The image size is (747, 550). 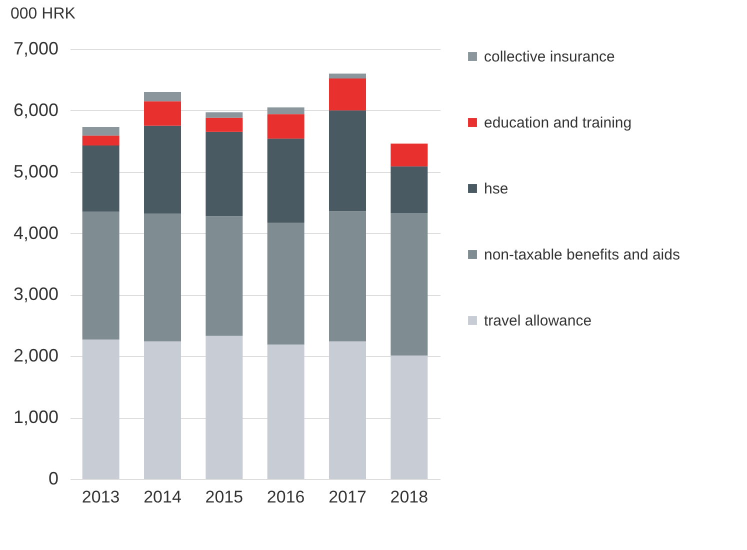 I want to click on legend-label: travel allowance, so click(x=538, y=321).